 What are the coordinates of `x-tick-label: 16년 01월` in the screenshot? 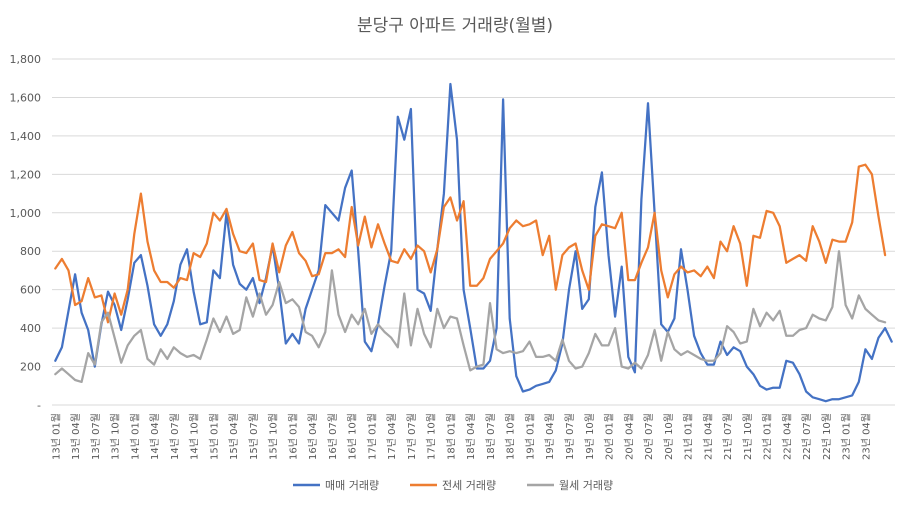 It's located at (293, 436).